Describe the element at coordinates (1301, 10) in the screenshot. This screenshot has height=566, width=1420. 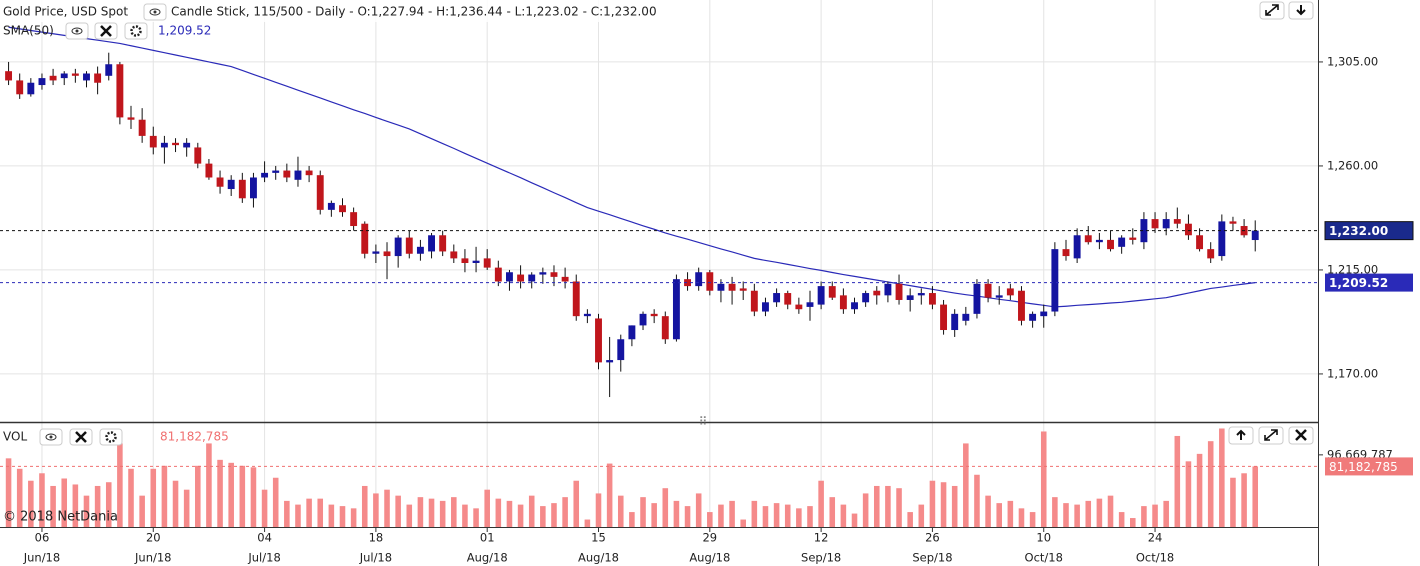
I see `download-button` at that location.